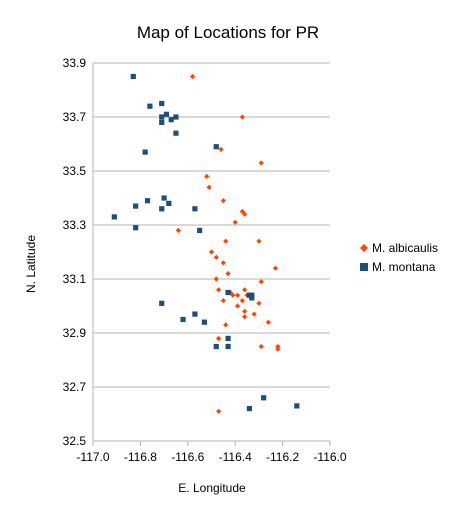 This screenshot has width=456, height=518. Describe the element at coordinates (140, 457) in the screenshot. I see `x-tick-label: -116.8` at that location.